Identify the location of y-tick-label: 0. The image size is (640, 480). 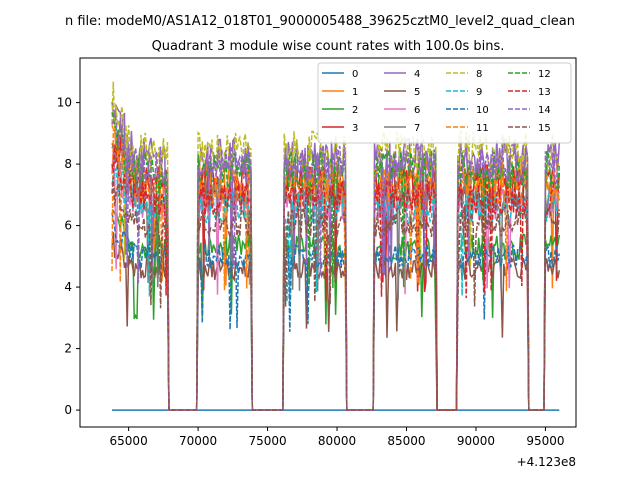
(68, 410).